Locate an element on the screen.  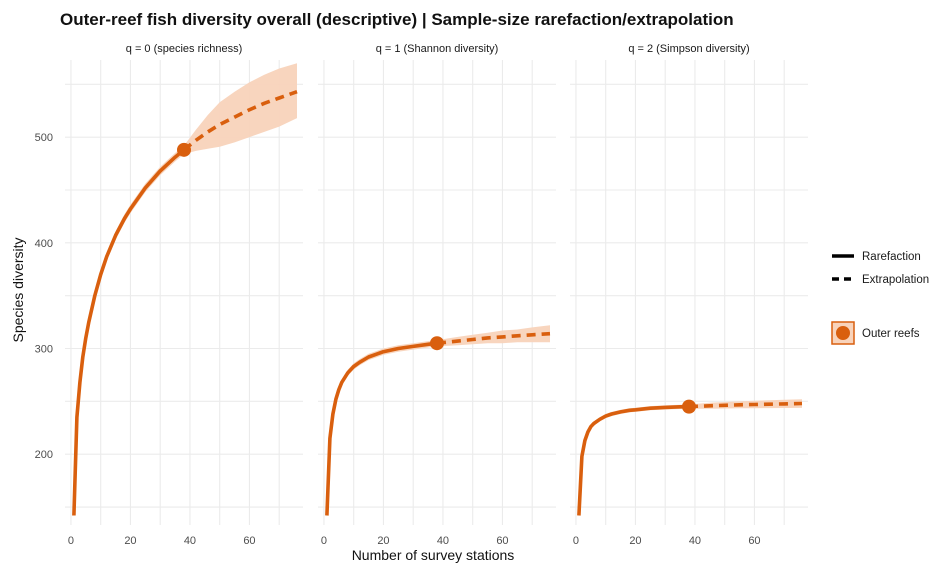
strip-label: q = 1 (Shannon diversity) is located at coordinates (437, 49).